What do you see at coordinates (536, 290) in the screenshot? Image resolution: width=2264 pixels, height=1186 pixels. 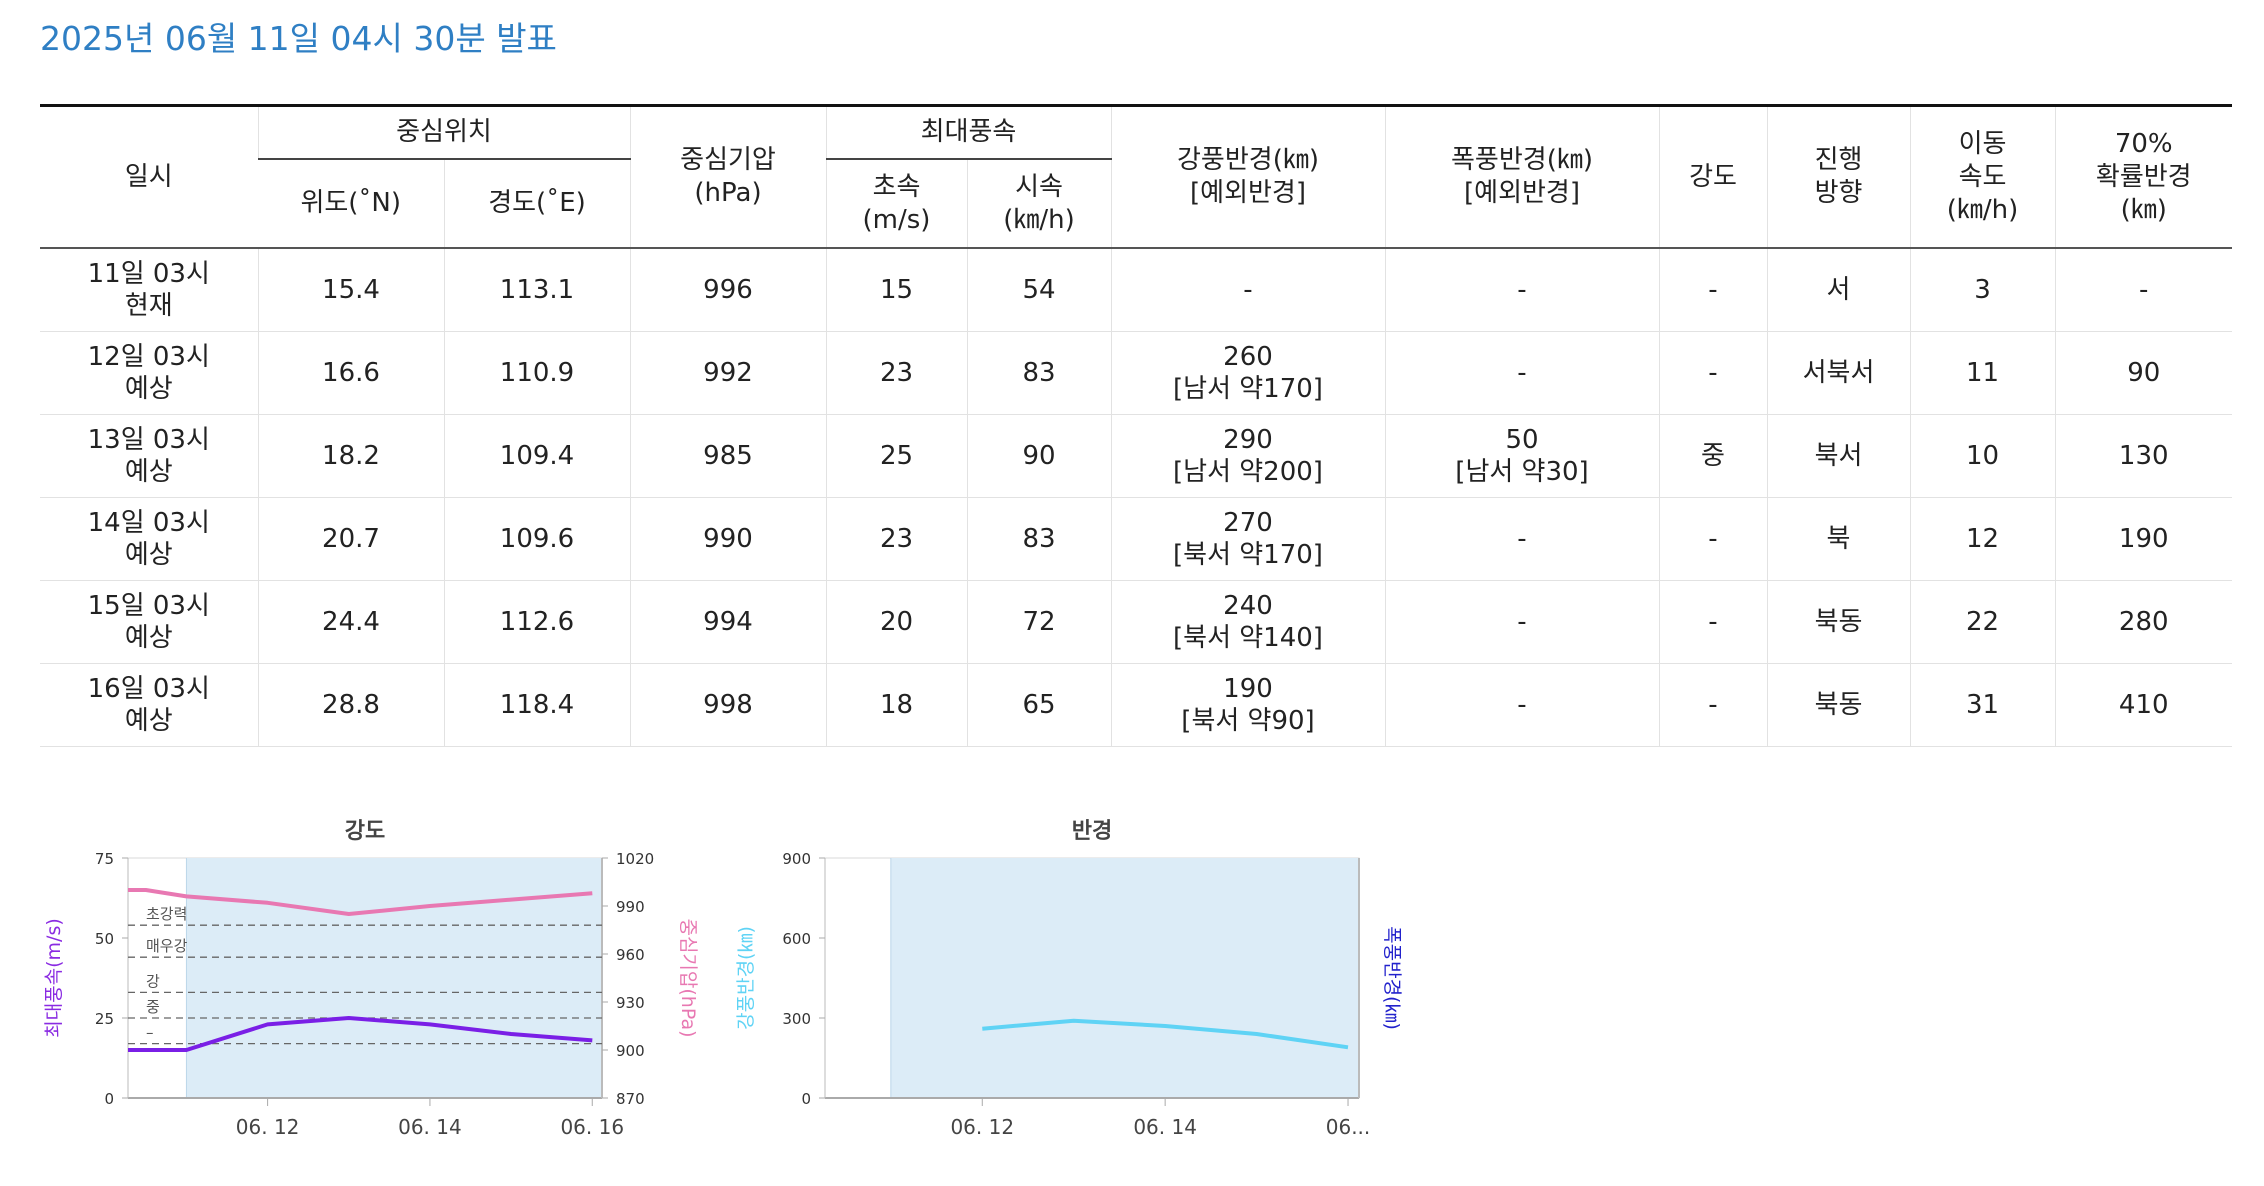 I see `cell-lon: 113.1` at bounding box center [536, 290].